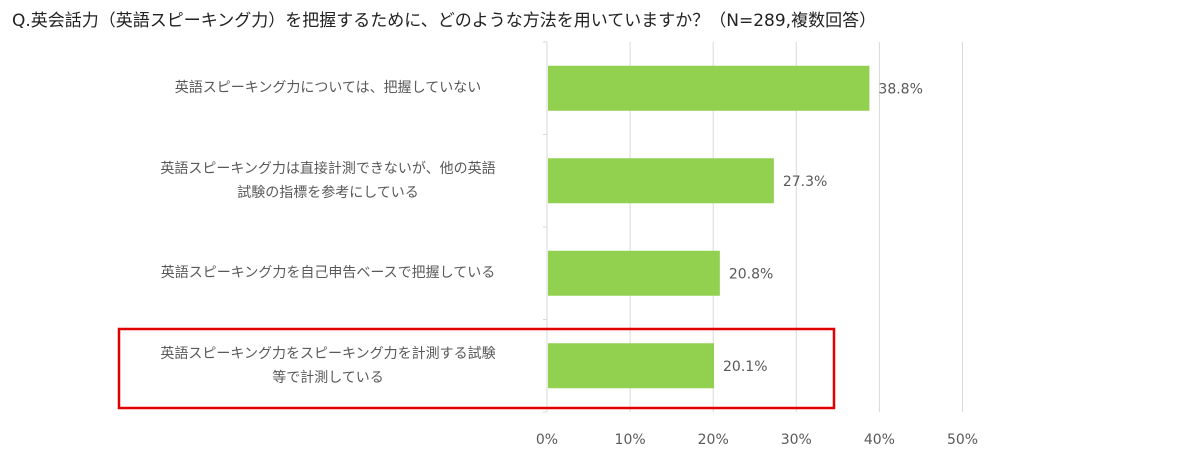 The width and height of the screenshot is (1190, 458). I want to click on category-label: 英語スピーキング力は直接計測できないが、他の英語 試験の指標を参考にしている, so click(328, 181).